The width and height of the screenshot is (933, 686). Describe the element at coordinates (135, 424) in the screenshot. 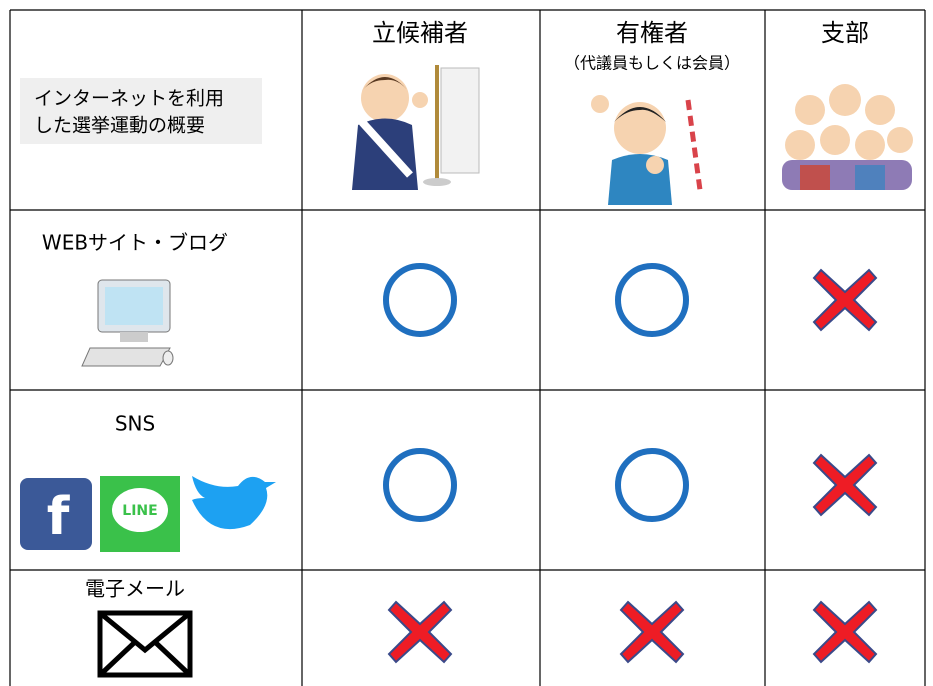

I see `row-label: SNS` at that location.